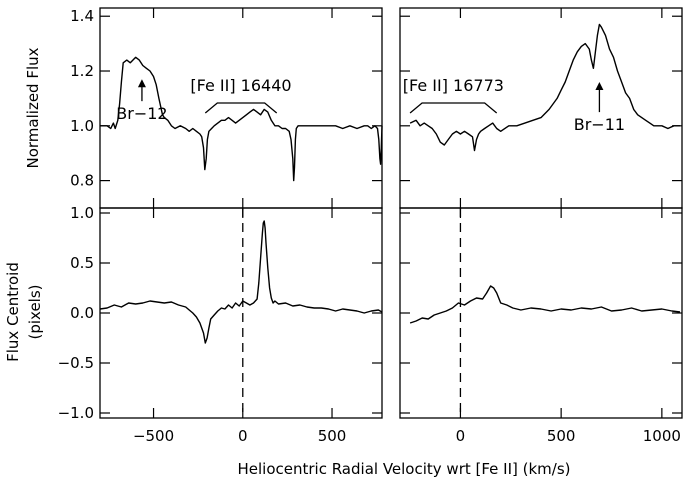 The image size is (686, 481). Describe the element at coordinates (662, 436) in the screenshot. I see `x-tick-label: 1000` at that location.